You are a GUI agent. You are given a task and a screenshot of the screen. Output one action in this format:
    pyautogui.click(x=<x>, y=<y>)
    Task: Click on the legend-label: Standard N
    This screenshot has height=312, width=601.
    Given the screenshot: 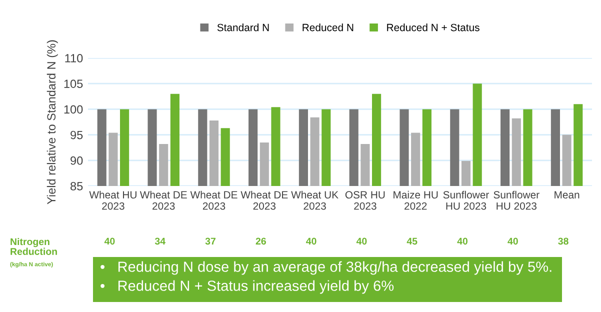 What is the action you would take?
    pyautogui.click(x=243, y=28)
    